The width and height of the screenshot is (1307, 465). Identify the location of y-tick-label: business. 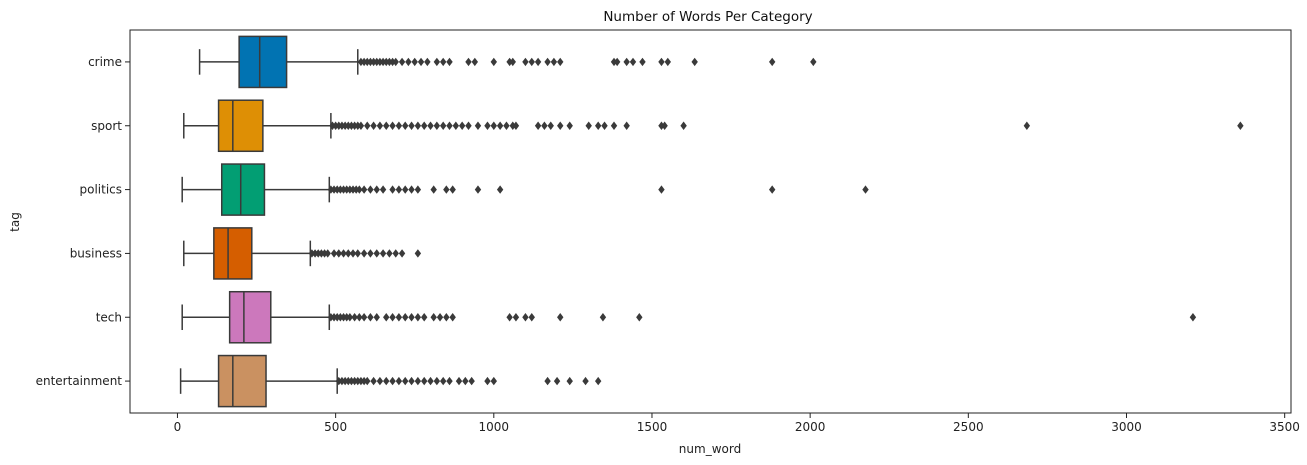
(96, 253).